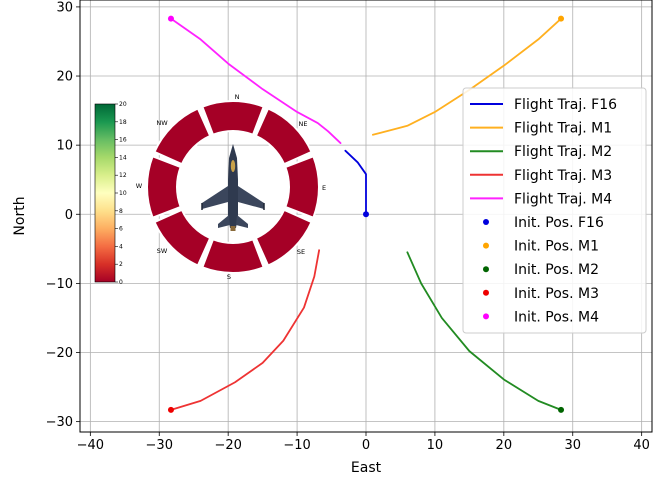  Describe the element at coordinates (159, 445) in the screenshot. I see `x-tick-label: −30` at that location.